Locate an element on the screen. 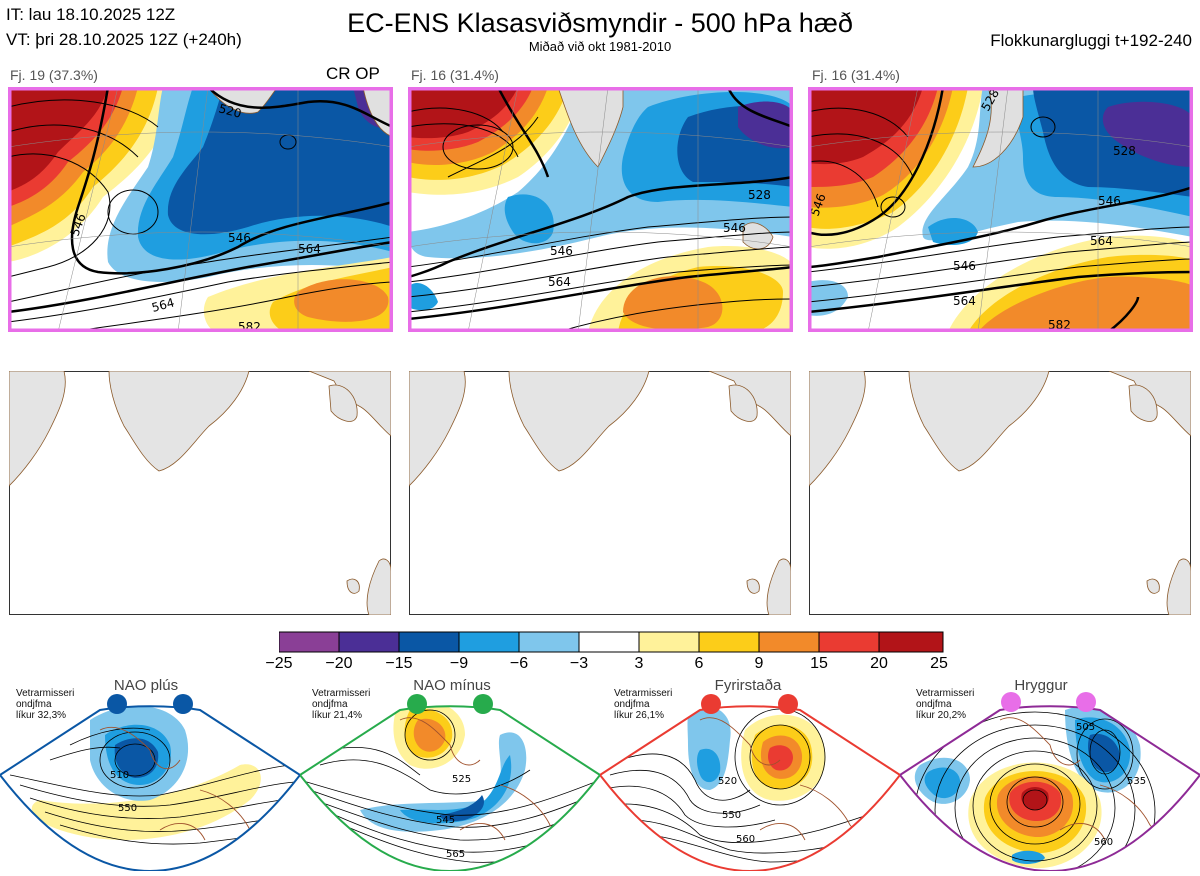  colorbar-tick: −15 is located at coordinates (399, 663).